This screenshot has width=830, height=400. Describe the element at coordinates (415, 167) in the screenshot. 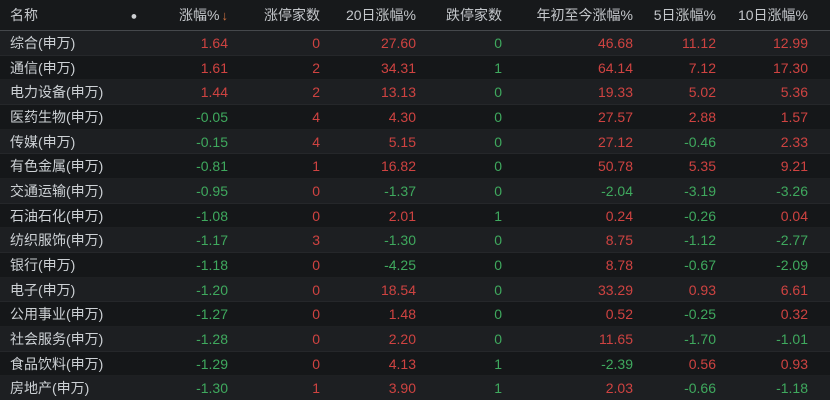

I see `table-row: 有色金属(申万) -0.81 1 16.82 0 50.78 5.35 9.21` at that location.